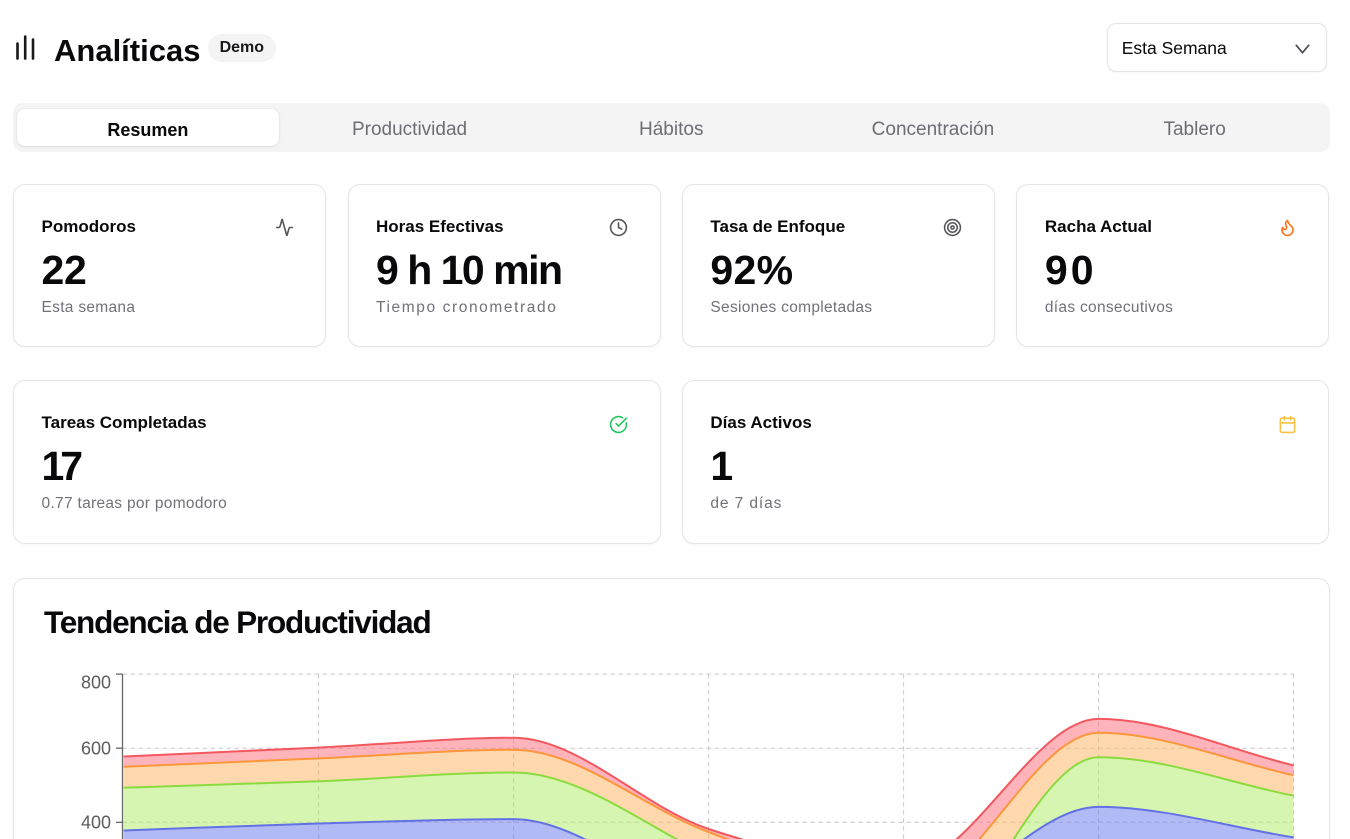 The width and height of the screenshot is (1350, 839). Describe the element at coordinates (96, 823) in the screenshot. I see `svg-text: 400` at that location.